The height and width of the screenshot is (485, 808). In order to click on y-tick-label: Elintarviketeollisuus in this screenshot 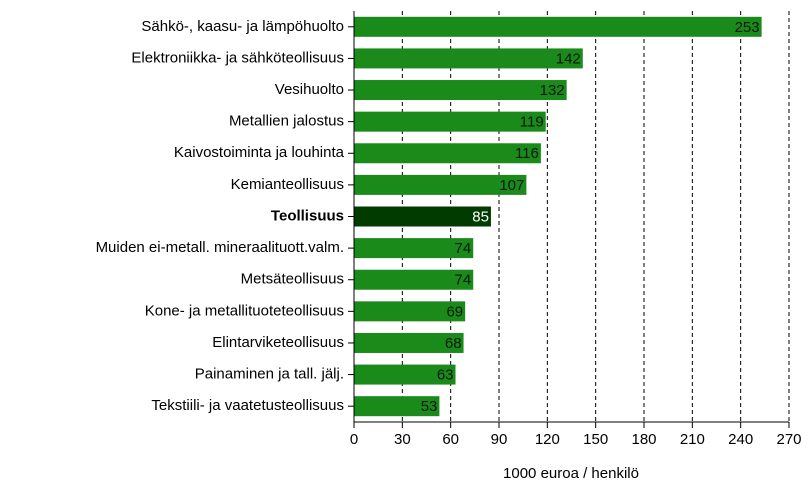, I will do `click(278, 342)`.